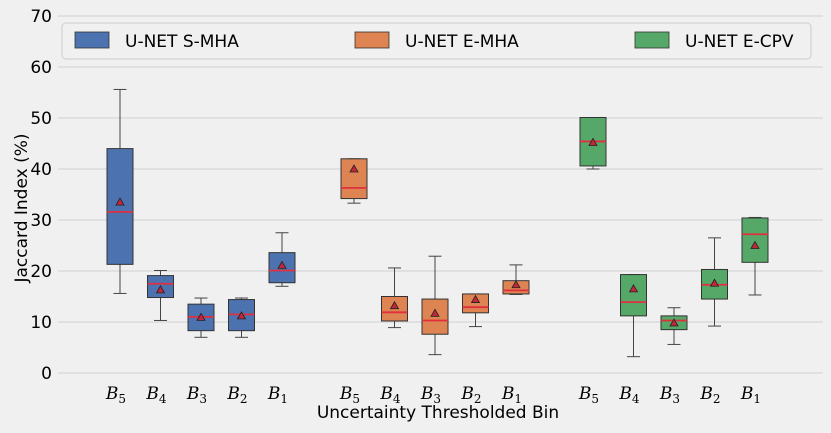  What do you see at coordinates (182, 42) in the screenshot?
I see `legend-label: U-NET S-MHA` at bounding box center [182, 42].